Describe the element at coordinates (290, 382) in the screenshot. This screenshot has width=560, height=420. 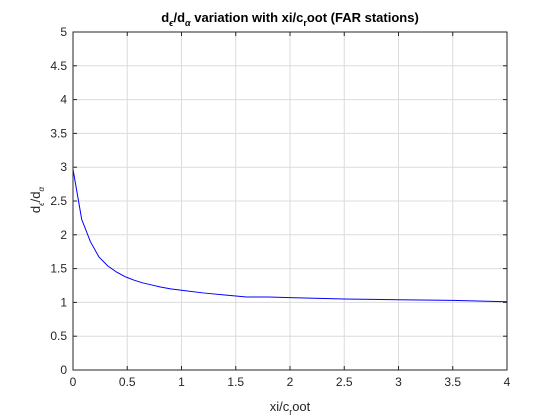
I see `x-tick-label: 2` at that location.